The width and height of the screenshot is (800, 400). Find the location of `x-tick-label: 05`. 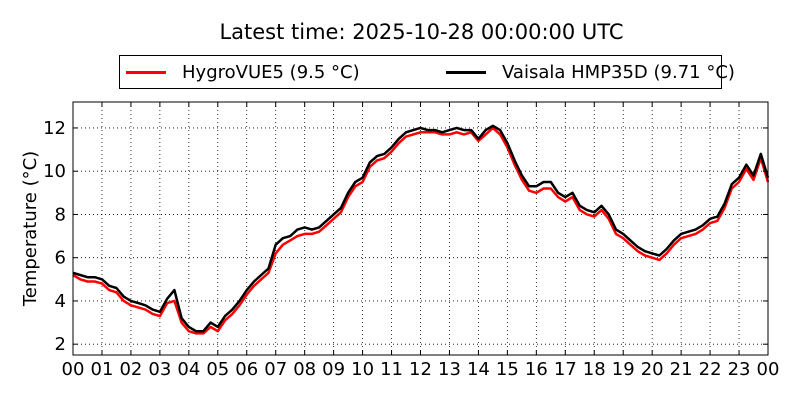

x-tick-label: 05 is located at coordinates (217, 369).